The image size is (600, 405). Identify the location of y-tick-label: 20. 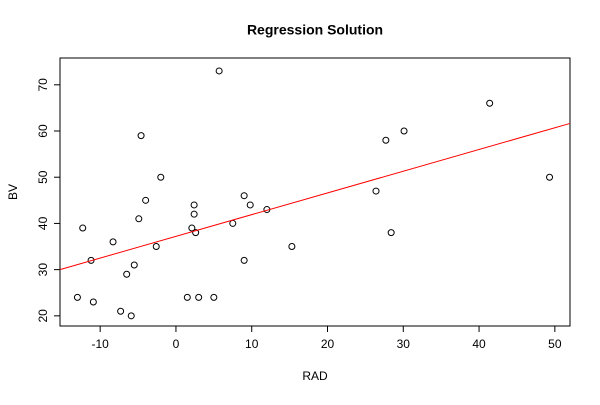
(43, 316).